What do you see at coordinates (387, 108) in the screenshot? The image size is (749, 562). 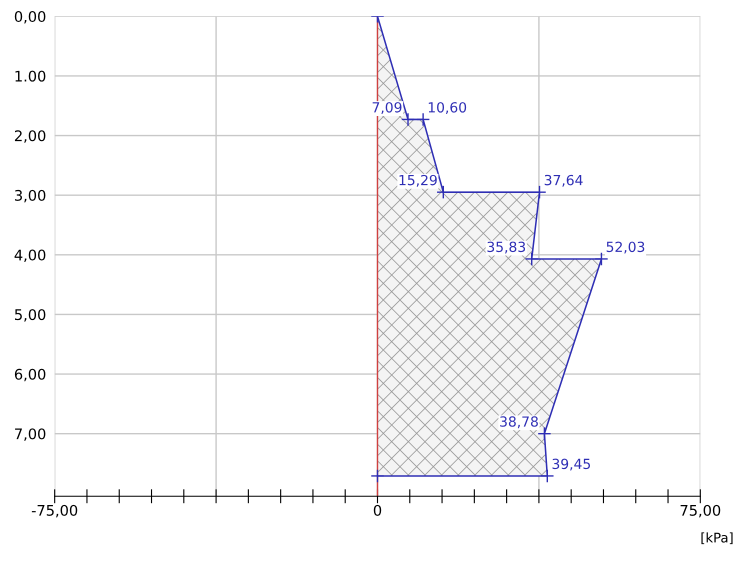 I see `annotation: 7,09` at bounding box center [387, 108].